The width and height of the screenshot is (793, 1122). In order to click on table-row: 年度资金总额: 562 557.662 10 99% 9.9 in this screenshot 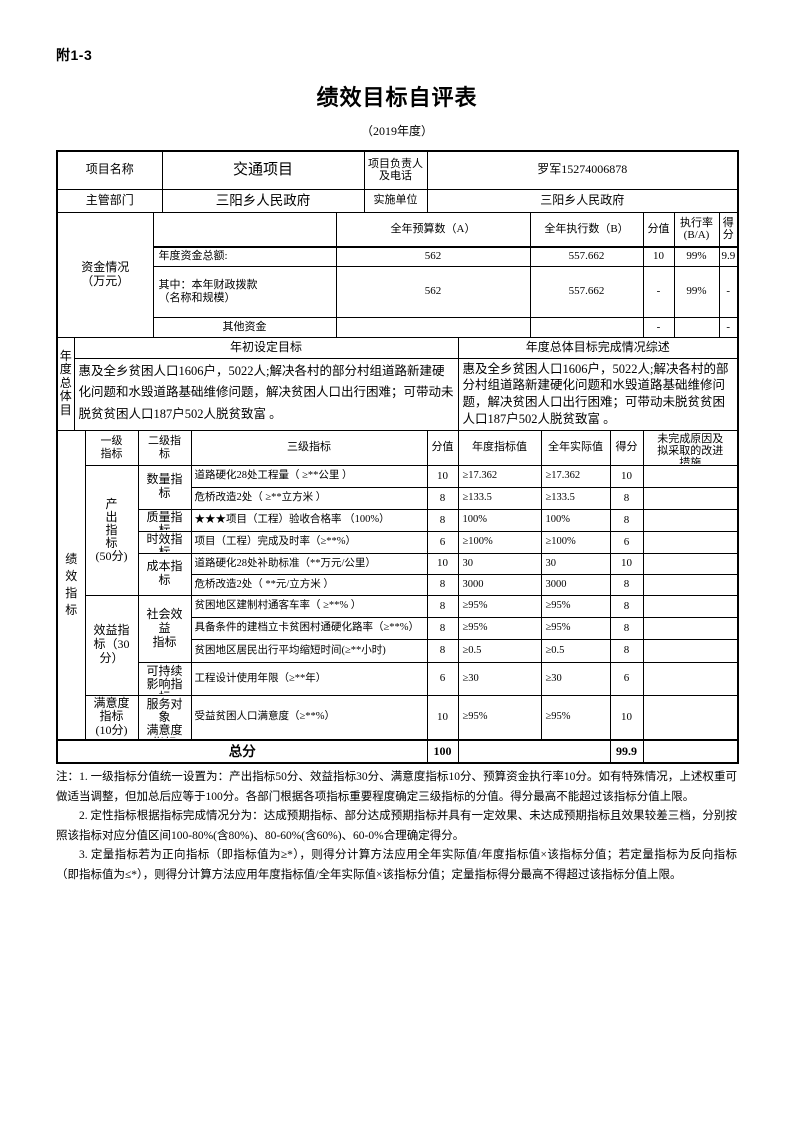, I will do `click(398, 256)`.